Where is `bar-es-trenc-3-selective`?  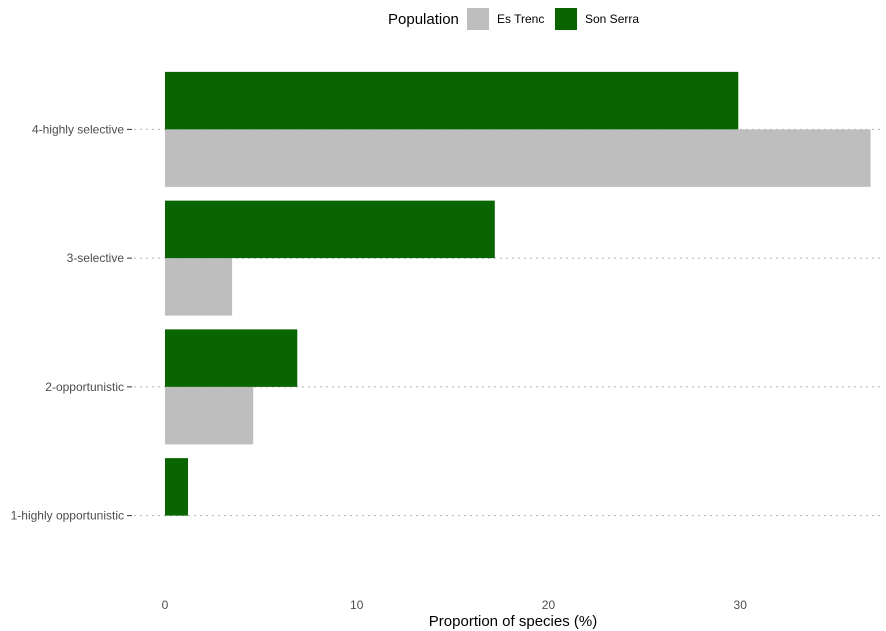
bar-es-trenc-3-selective is located at coordinates (199, 287).